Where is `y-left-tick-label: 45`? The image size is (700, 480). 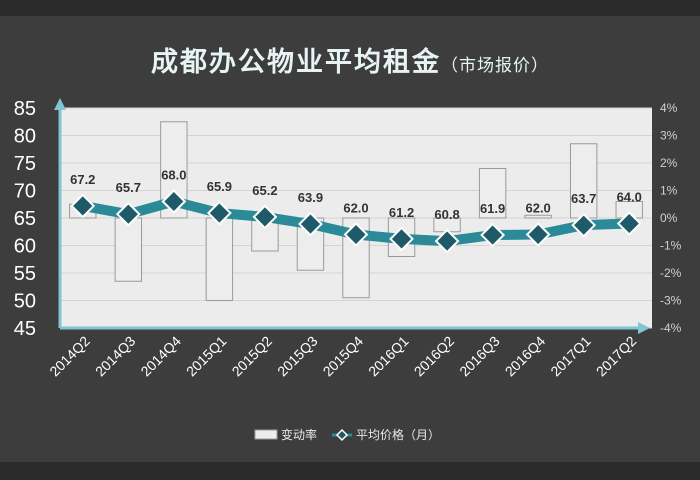 y-left-tick-label: 45 is located at coordinates (25, 329).